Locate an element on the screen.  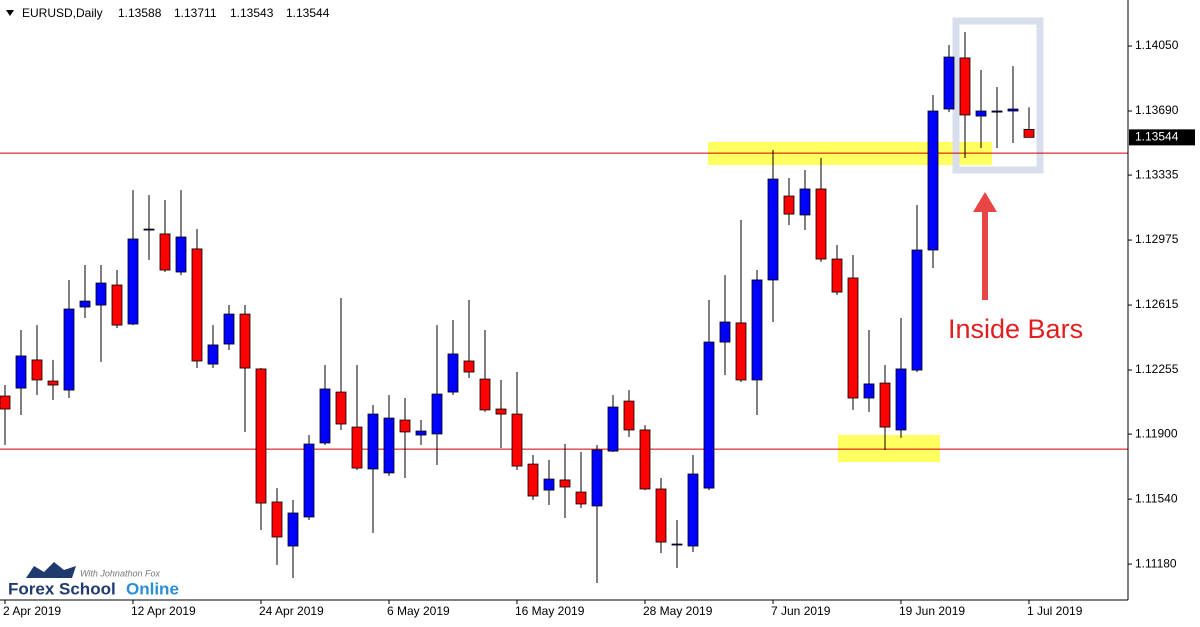
support-highlight is located at coordinates (889, 448).